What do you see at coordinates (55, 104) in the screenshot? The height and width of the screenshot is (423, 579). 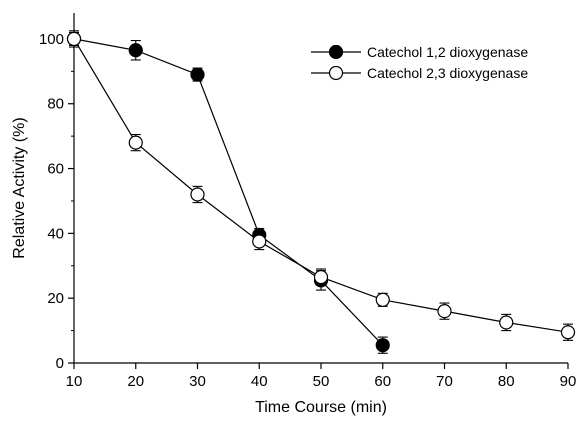 I see `y-tick-label: 80` at bounding box center [55, 104].